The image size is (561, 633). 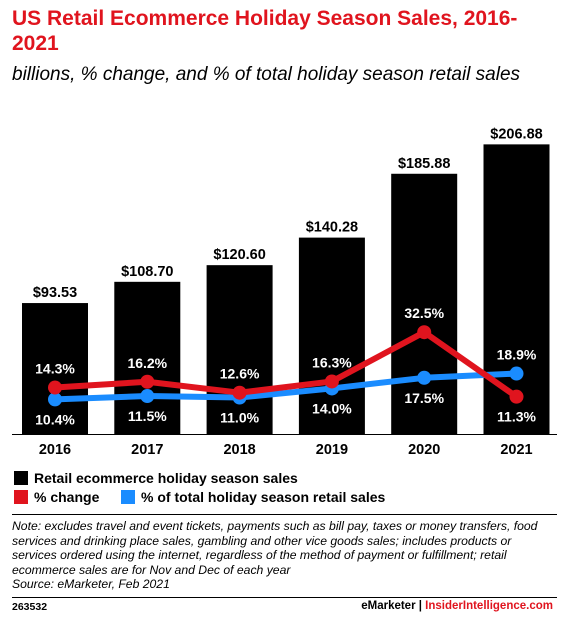 What do you see at coordinates (331, 335) in the screenshot?
I see `bar-2019` at bounding box center [331, 335].